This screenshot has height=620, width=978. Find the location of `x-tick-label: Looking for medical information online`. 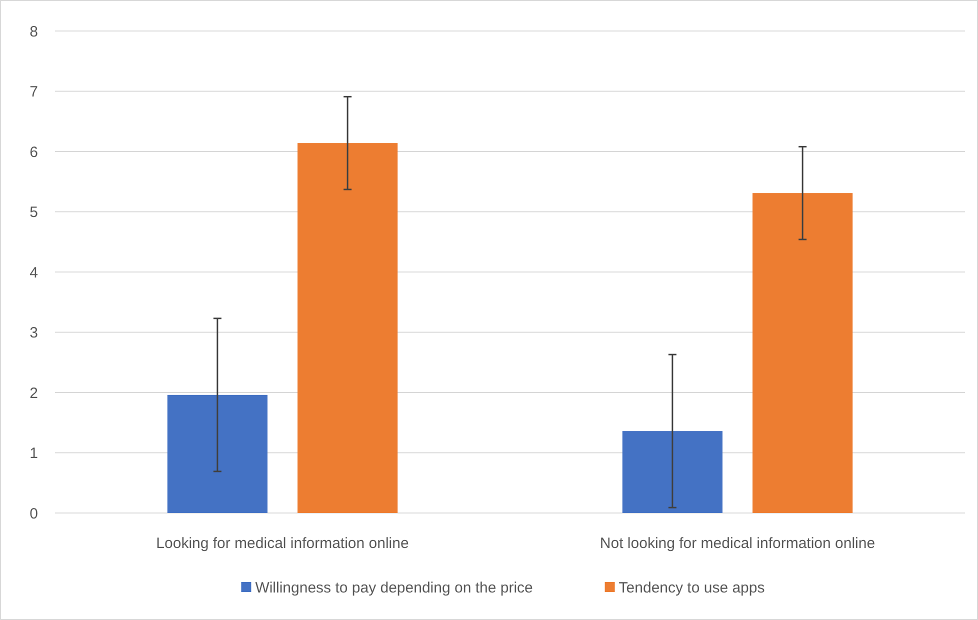

x-tick-label: Looking for medical information online is located at coordinates (282, 543).